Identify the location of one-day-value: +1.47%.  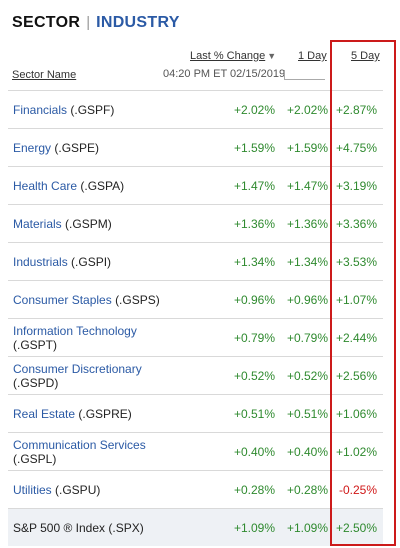
(307, 185).